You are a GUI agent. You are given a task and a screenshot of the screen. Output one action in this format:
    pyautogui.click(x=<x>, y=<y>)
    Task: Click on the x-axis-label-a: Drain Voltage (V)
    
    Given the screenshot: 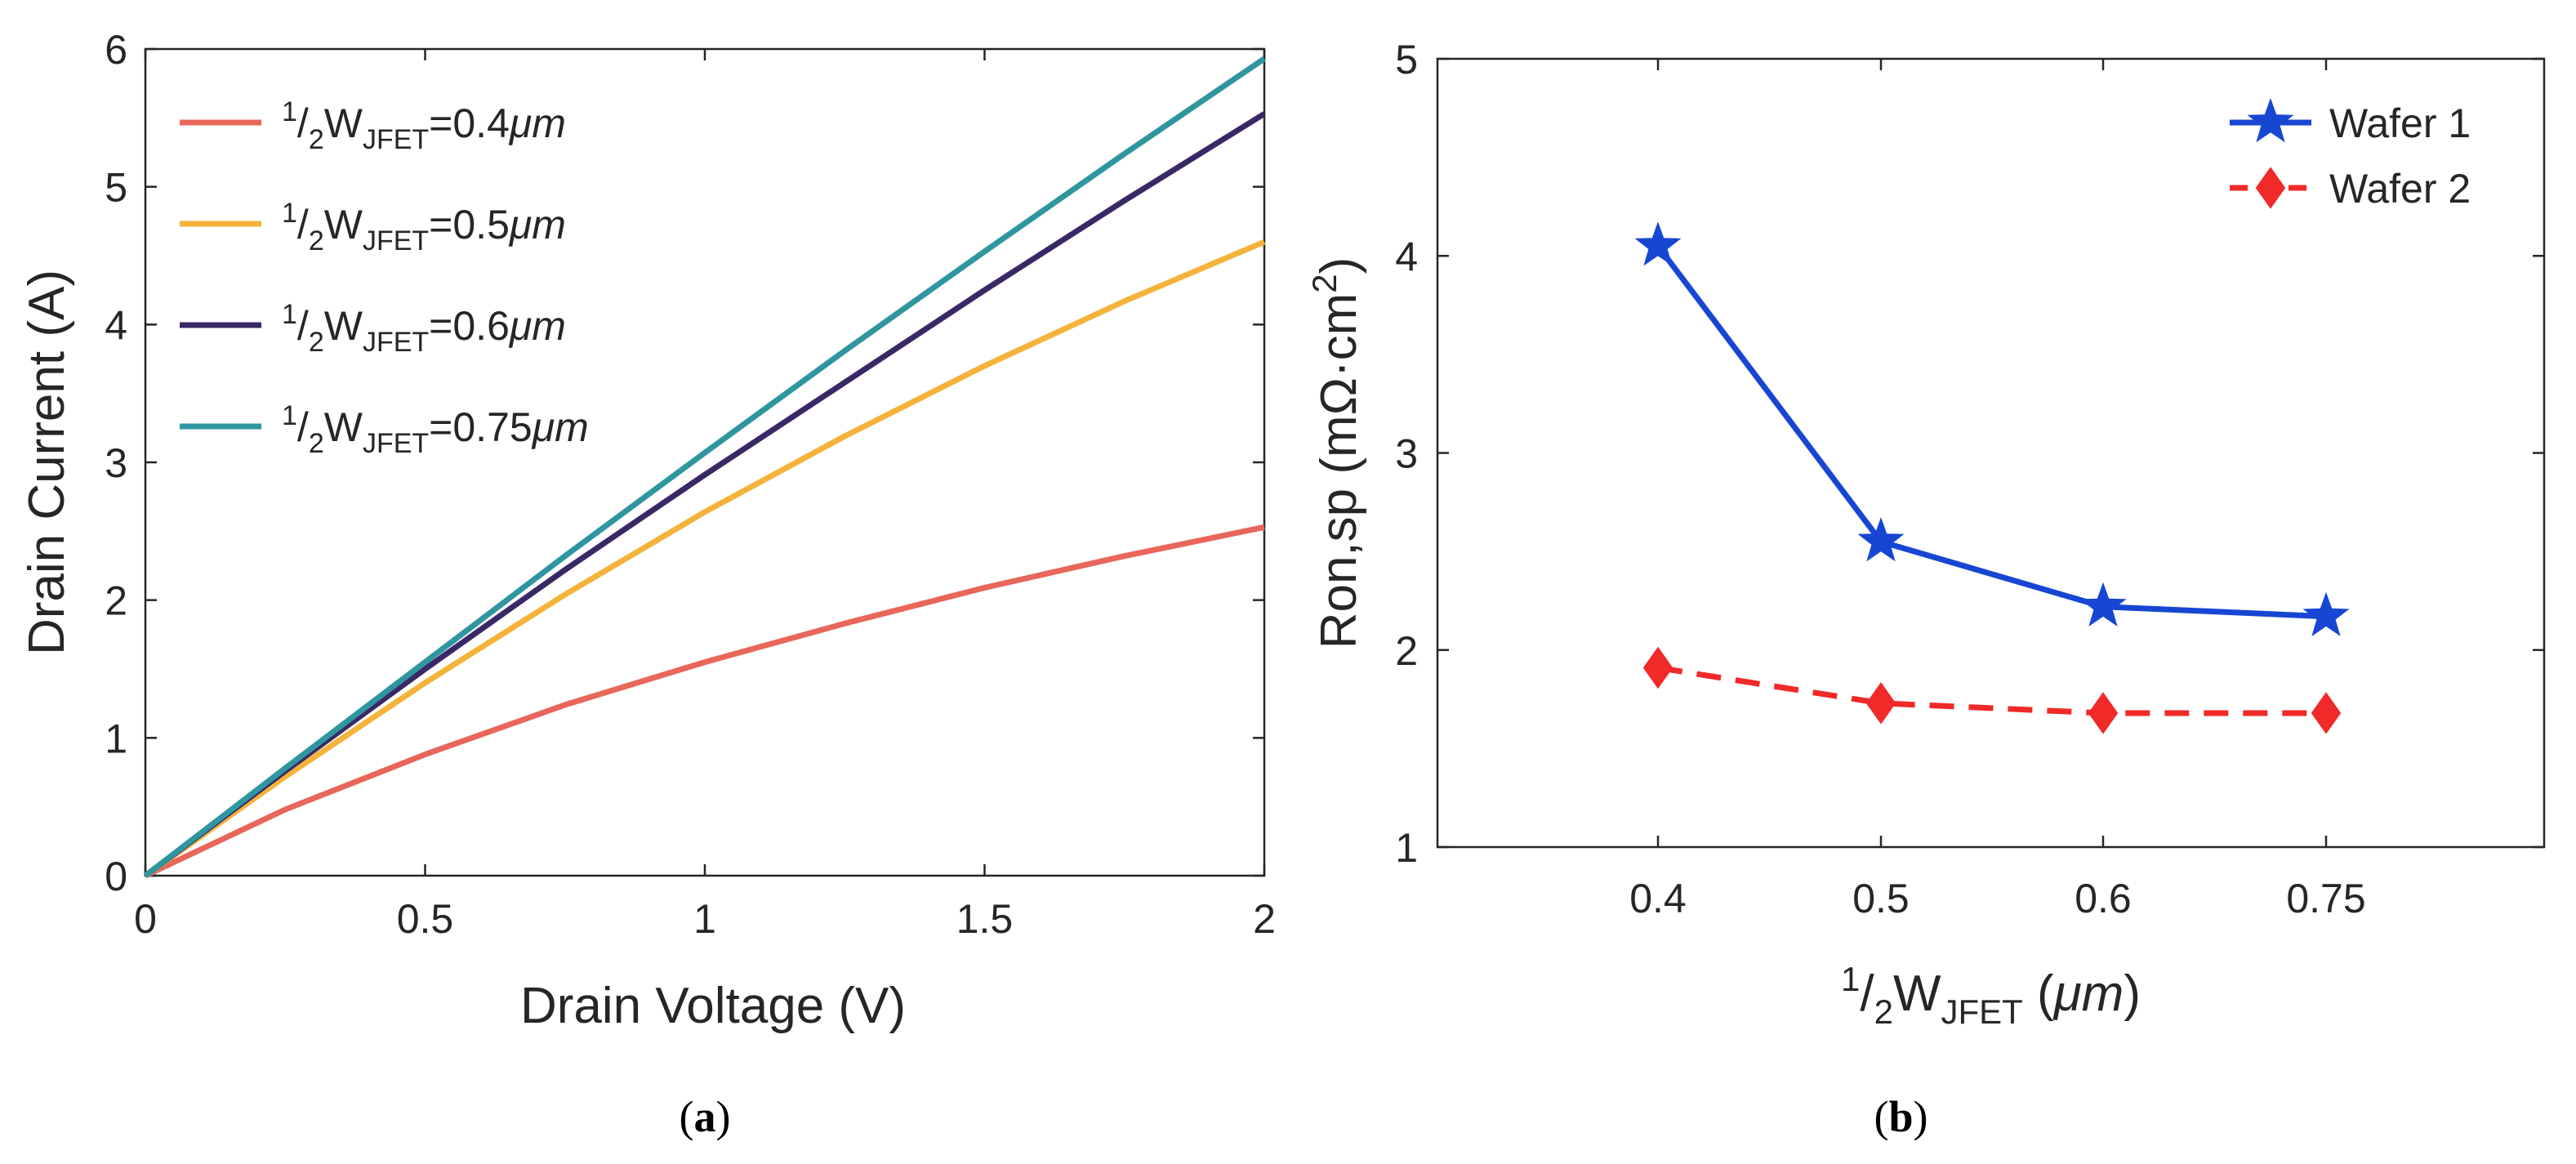 What is the action you would take?
    pyautogui.click(x=713, y=1006)
    